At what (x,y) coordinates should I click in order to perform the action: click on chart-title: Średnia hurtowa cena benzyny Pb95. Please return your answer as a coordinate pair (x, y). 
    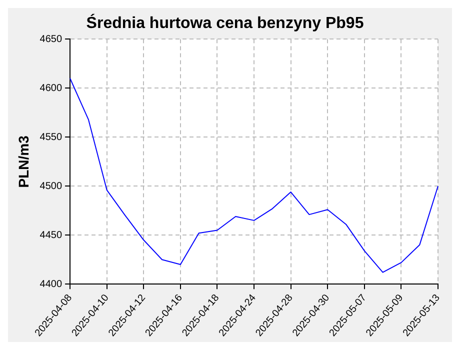
    Looking at the image, I should click on (225, 22).